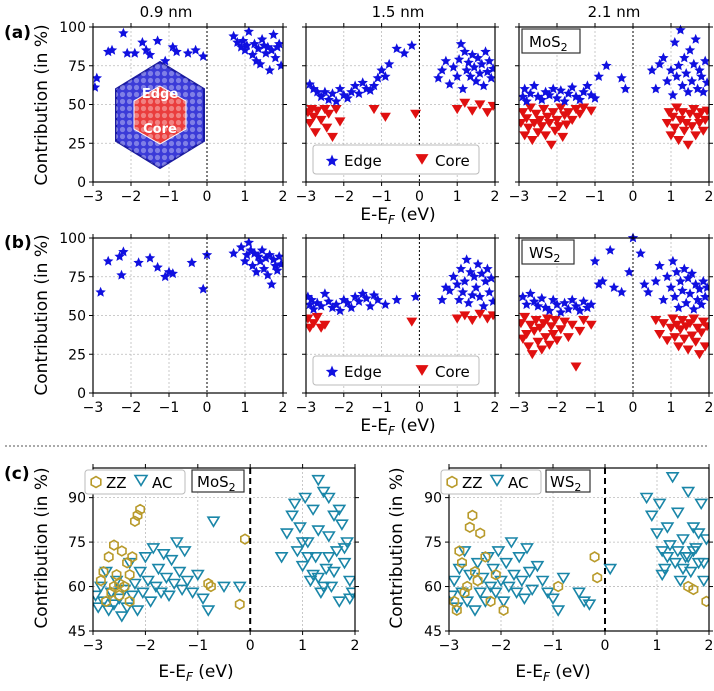 The height and width of the screenshot is (691, 714). What do you see at coordinates (519, 408) in the screenshot?
I see `x-tick-label: −3` at bounding box center [519, 408].